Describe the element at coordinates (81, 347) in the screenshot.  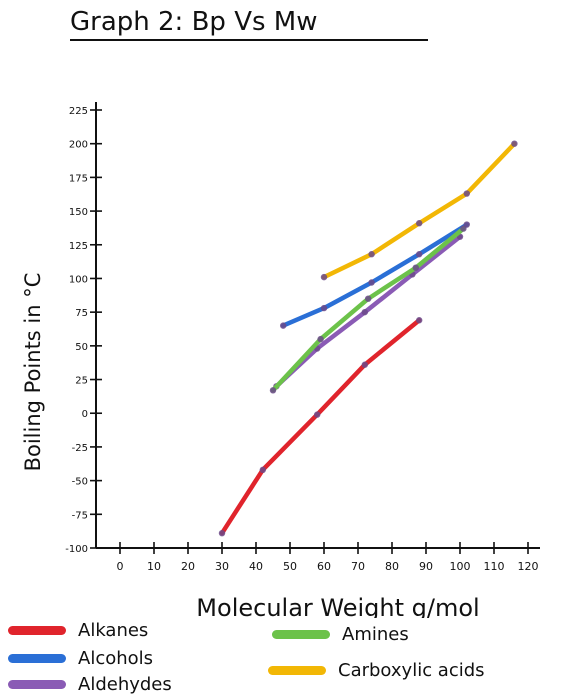
I see `y-tick-label: 50` at that location.